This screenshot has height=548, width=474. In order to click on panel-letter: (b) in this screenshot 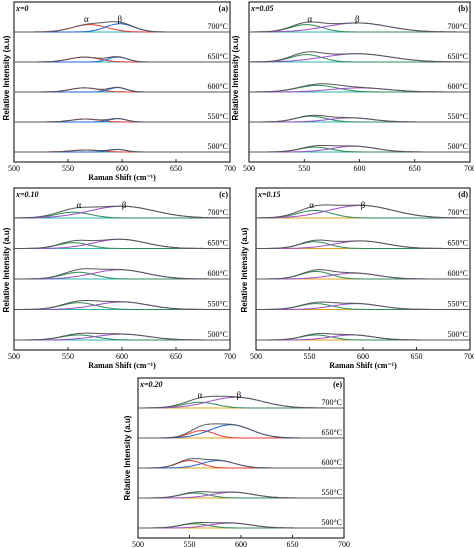, I will do `click(463, 8)`.